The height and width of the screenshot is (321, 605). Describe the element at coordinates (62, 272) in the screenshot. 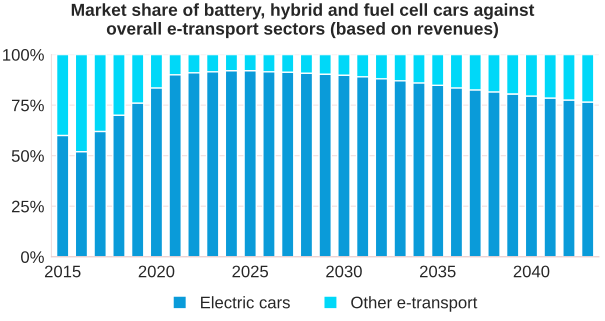

I see `x-tick-label: 2015` at that location.